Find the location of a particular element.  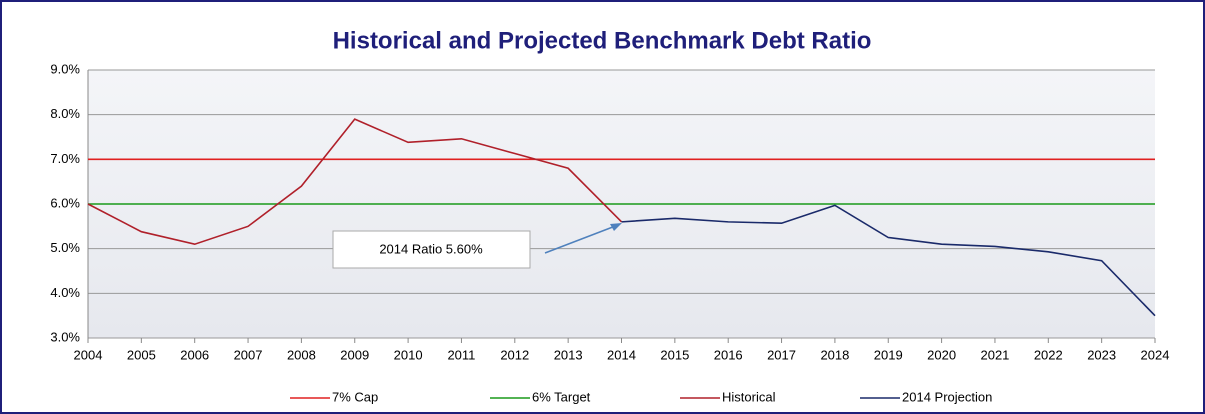

x-tick-label: 2005 is located at coordinates (141, 354).